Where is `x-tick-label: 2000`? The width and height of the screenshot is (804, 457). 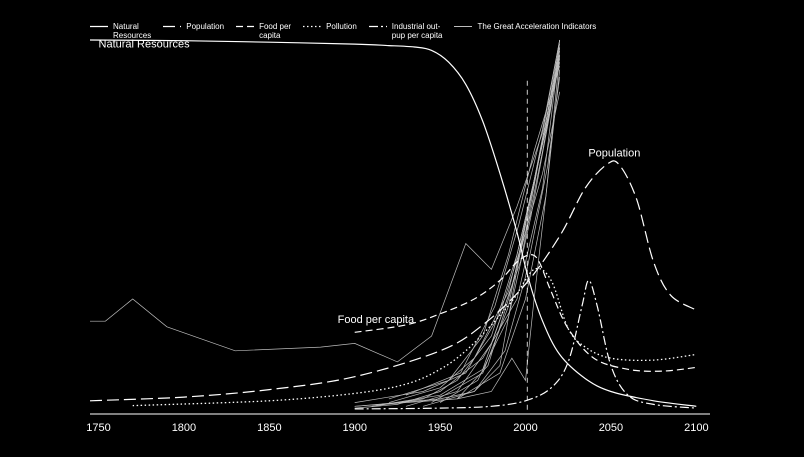 x-tick-label: 2000 is located at coordinates (525, 428).